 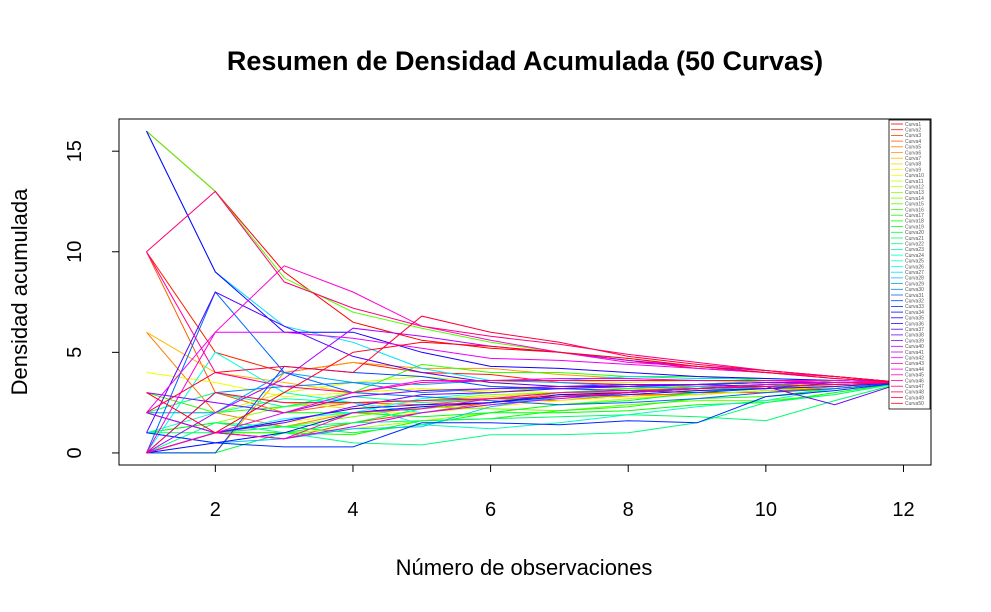 I want to click on legend-label: Curva24, so click(x=914, y=256).